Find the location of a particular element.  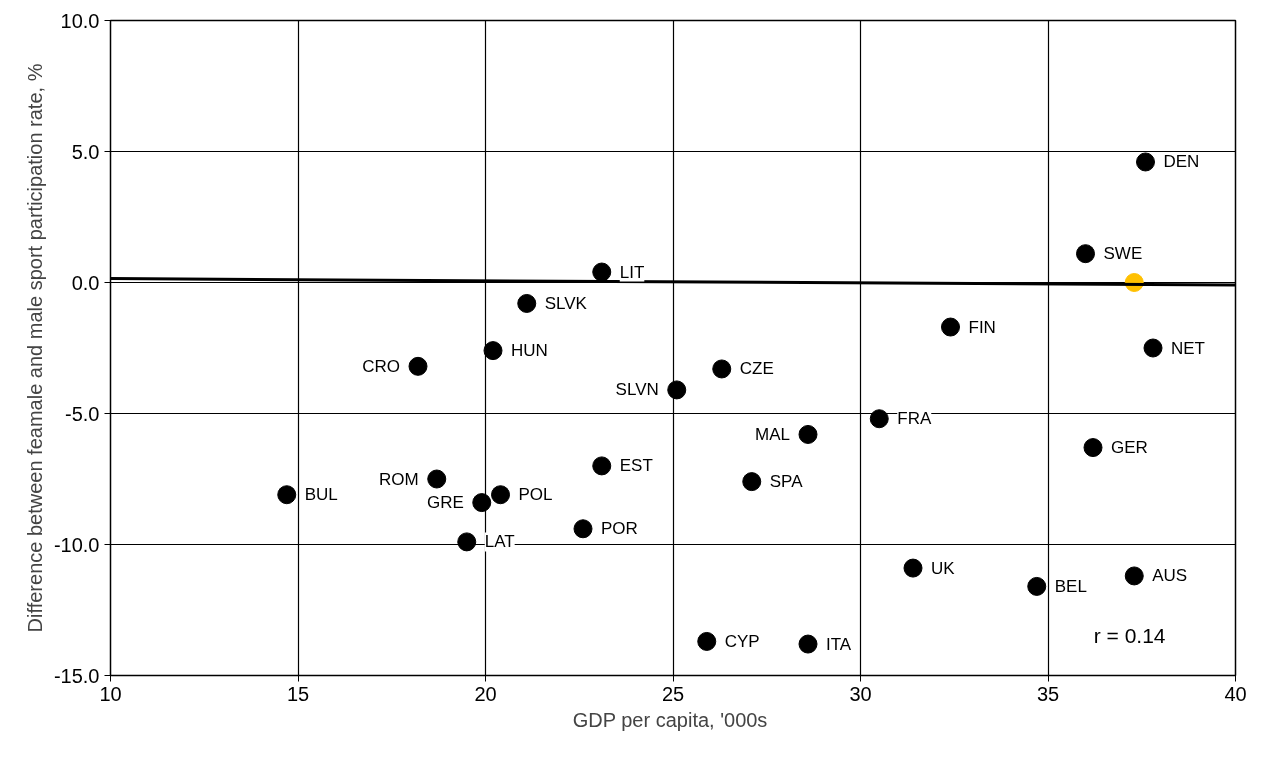

x-axis-title: GDP per capita, '000s is located at coordinates (670, 719).